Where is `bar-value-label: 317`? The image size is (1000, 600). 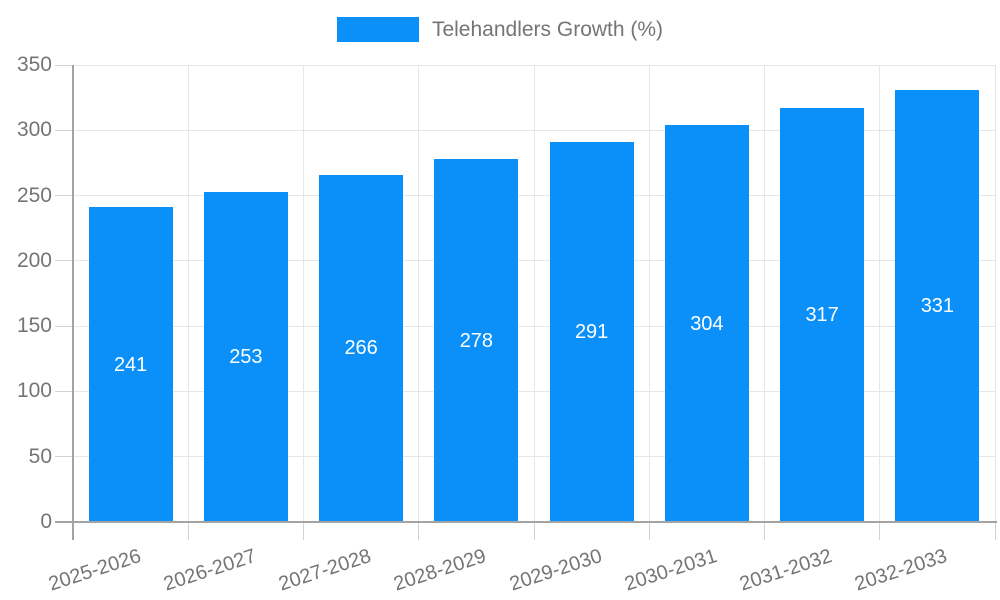 bar-value-label: 317 is located at coordinates (822, 315).